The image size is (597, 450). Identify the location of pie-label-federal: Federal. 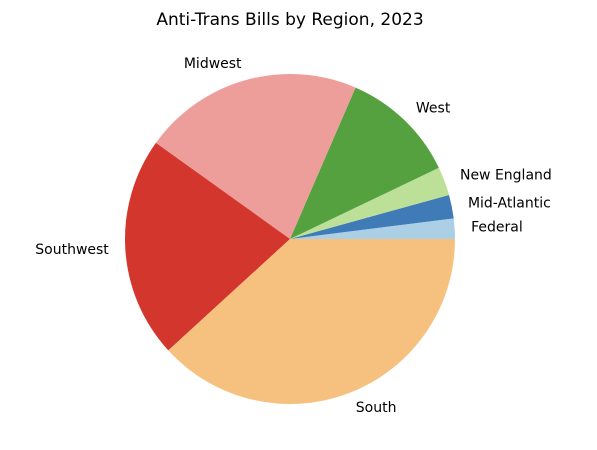
(497, 228).